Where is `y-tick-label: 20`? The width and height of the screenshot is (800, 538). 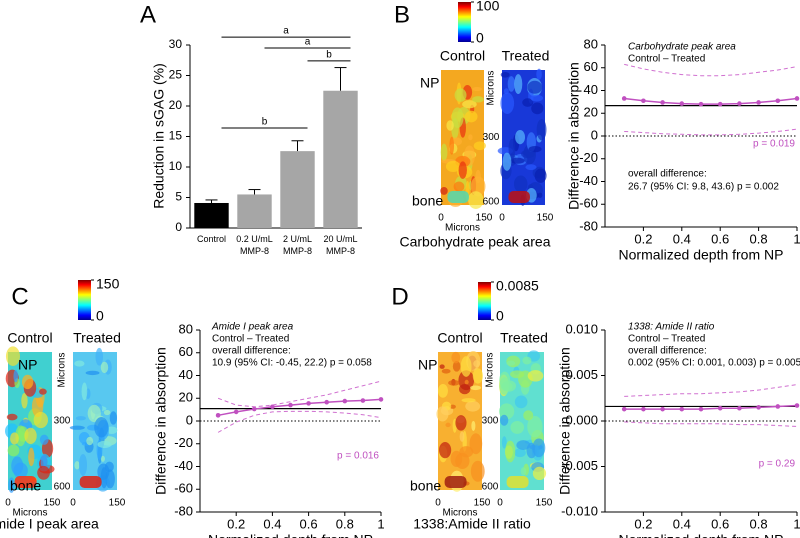
y-tick-label: 20 is located at coordinates (591, 112).